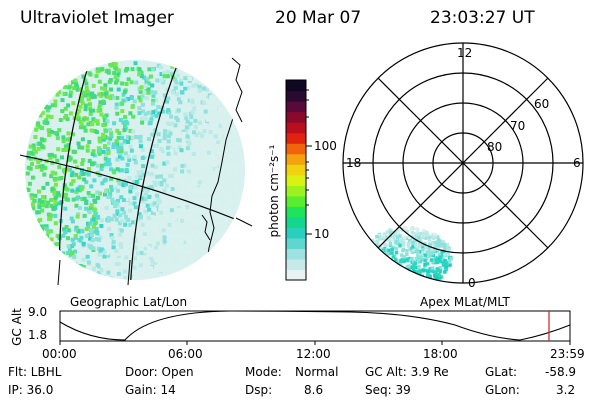 This screenshot has width=600, height=400. I want to click on mlt-label-18: 18, so click(354, 163).